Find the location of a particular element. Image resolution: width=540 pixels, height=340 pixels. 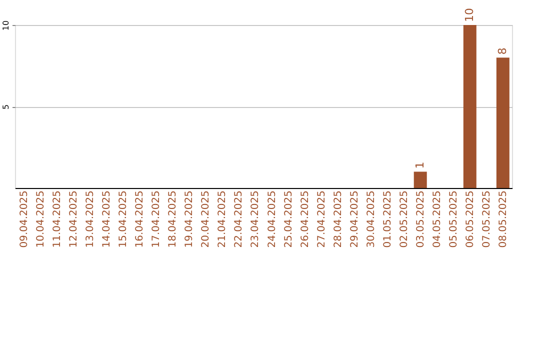

x-tick-label: 16.04.2025 is located at coordinates (140, 219).